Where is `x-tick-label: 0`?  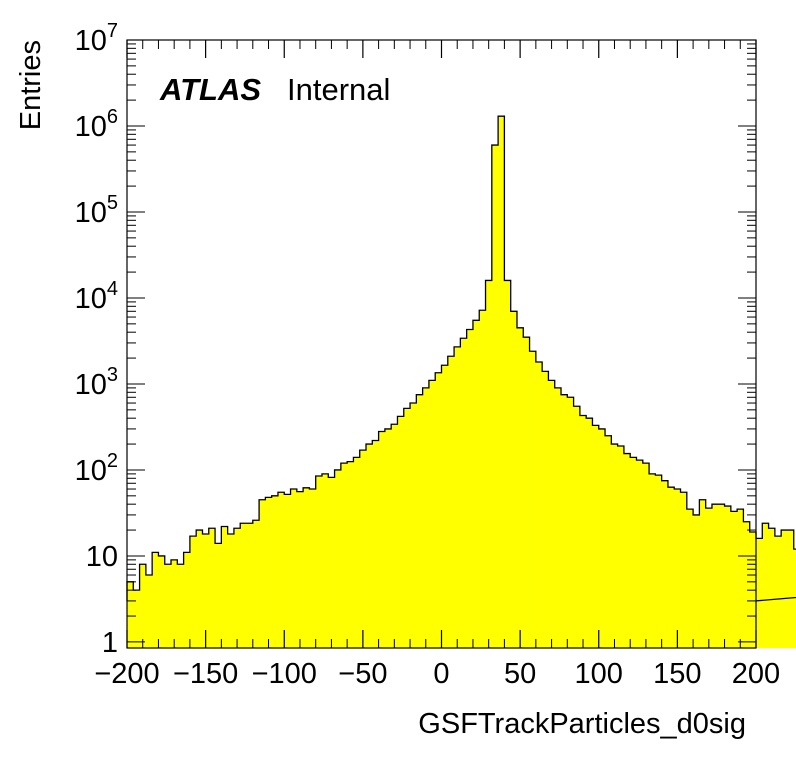
x-tick-label: 0 is located at coordinates (441, 674).